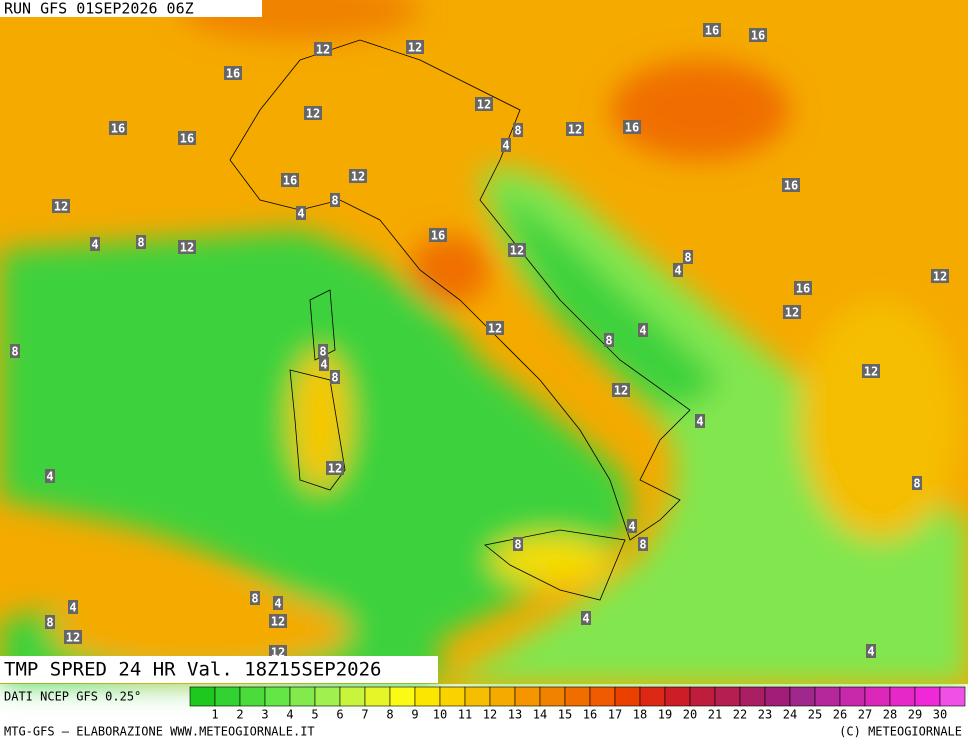 The height and width of the screenshot is (749, 968). I want to click on source-label: DATI NCEP GFS 0.25°, so click(72, 697).